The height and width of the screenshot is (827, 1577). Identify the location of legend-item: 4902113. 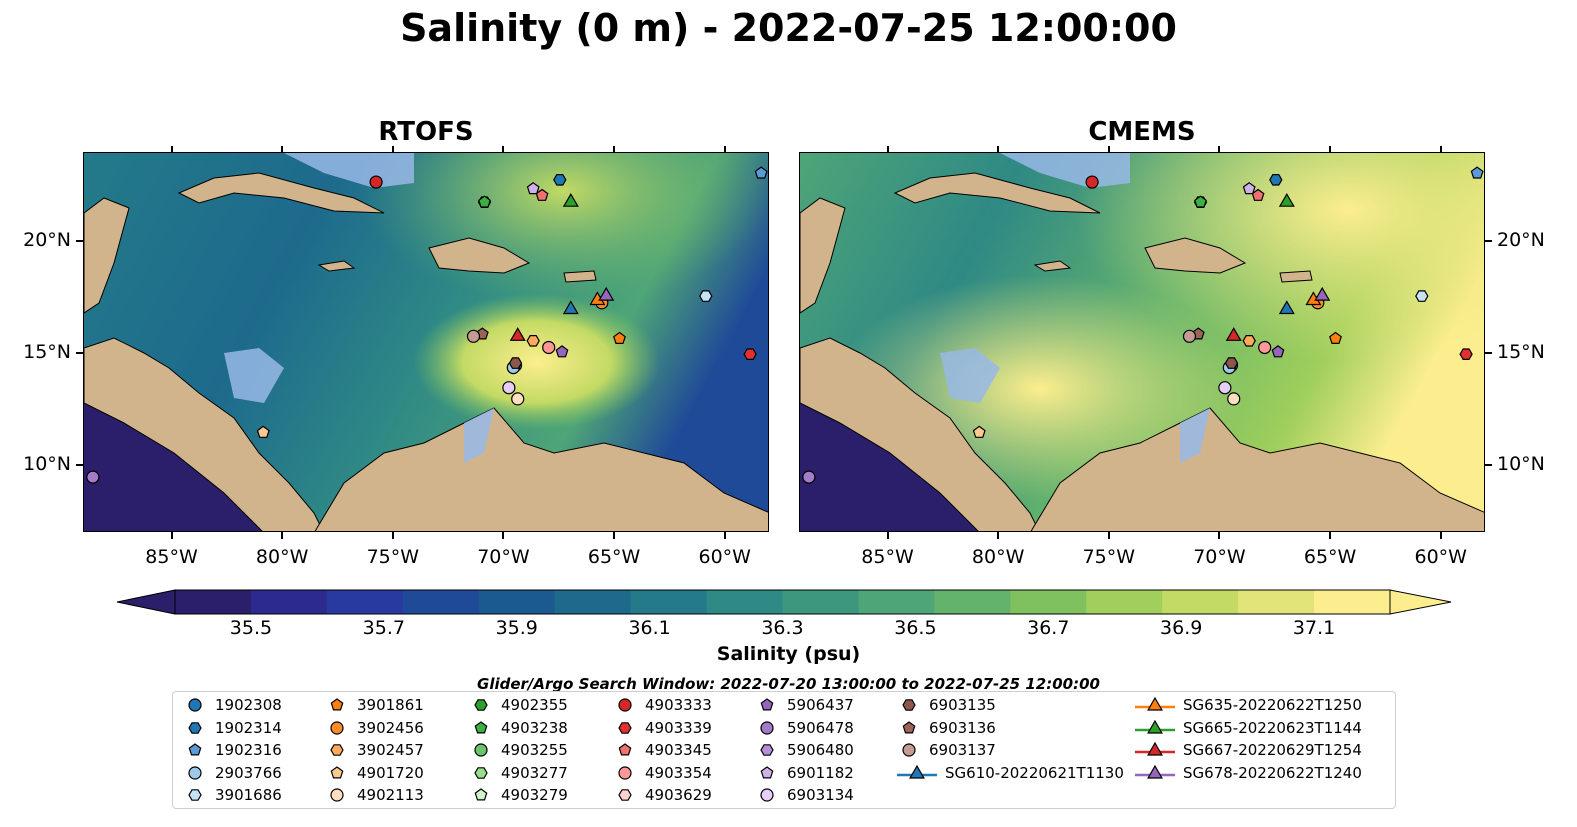
(374, 795).